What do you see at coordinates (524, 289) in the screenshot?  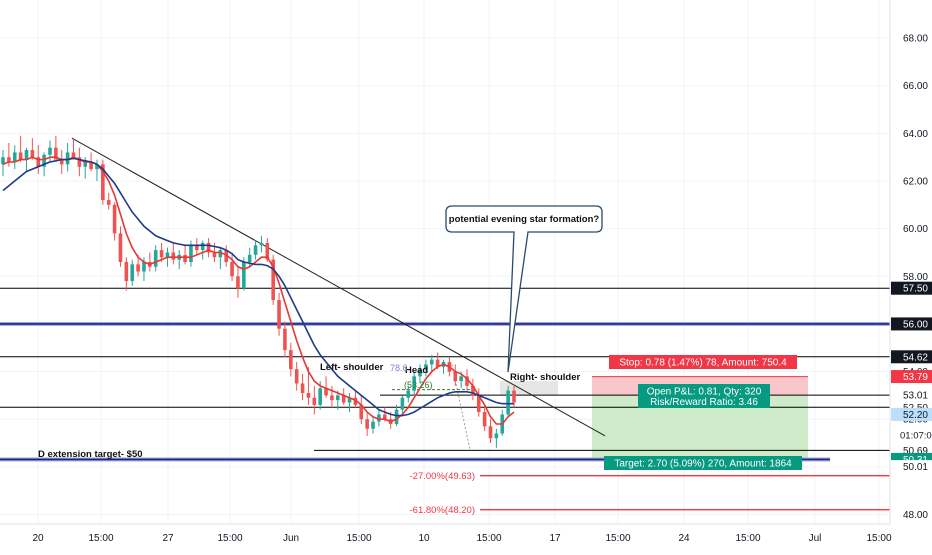 I see `callout: potential evening star formation?` at bounding box center [524, 289].